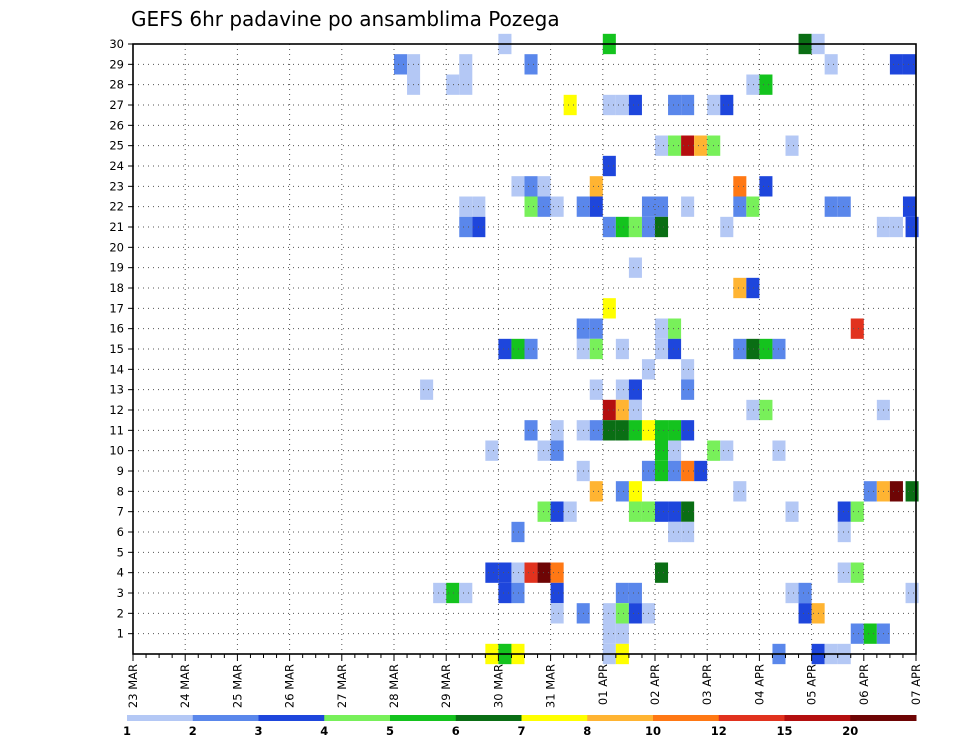 This screenshot has height=742, width=960. What do you see at coordinates (116, 105) in the screenshot?
I see `y-tick-label: 27` at bounding box center [116, 105].